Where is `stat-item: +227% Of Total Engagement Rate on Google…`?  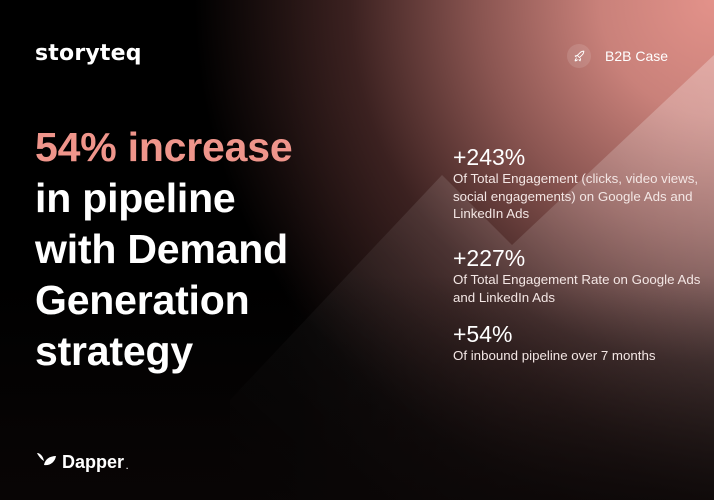
stat-item: +227% Of Total Engagement Rate on Google… is located at coordinates (578, 275).